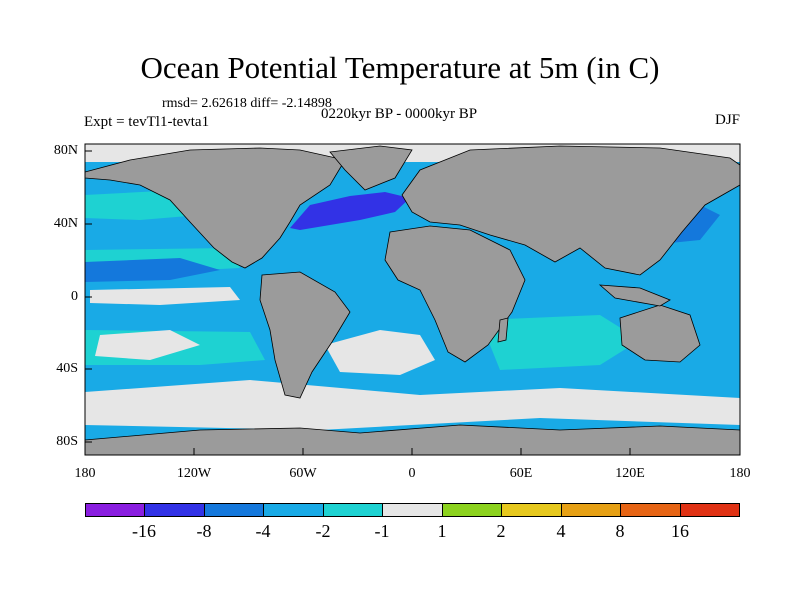 The height and width of the screenshot is (600, 800). I want to click on colorbar-label: -1, so click(382, 531).